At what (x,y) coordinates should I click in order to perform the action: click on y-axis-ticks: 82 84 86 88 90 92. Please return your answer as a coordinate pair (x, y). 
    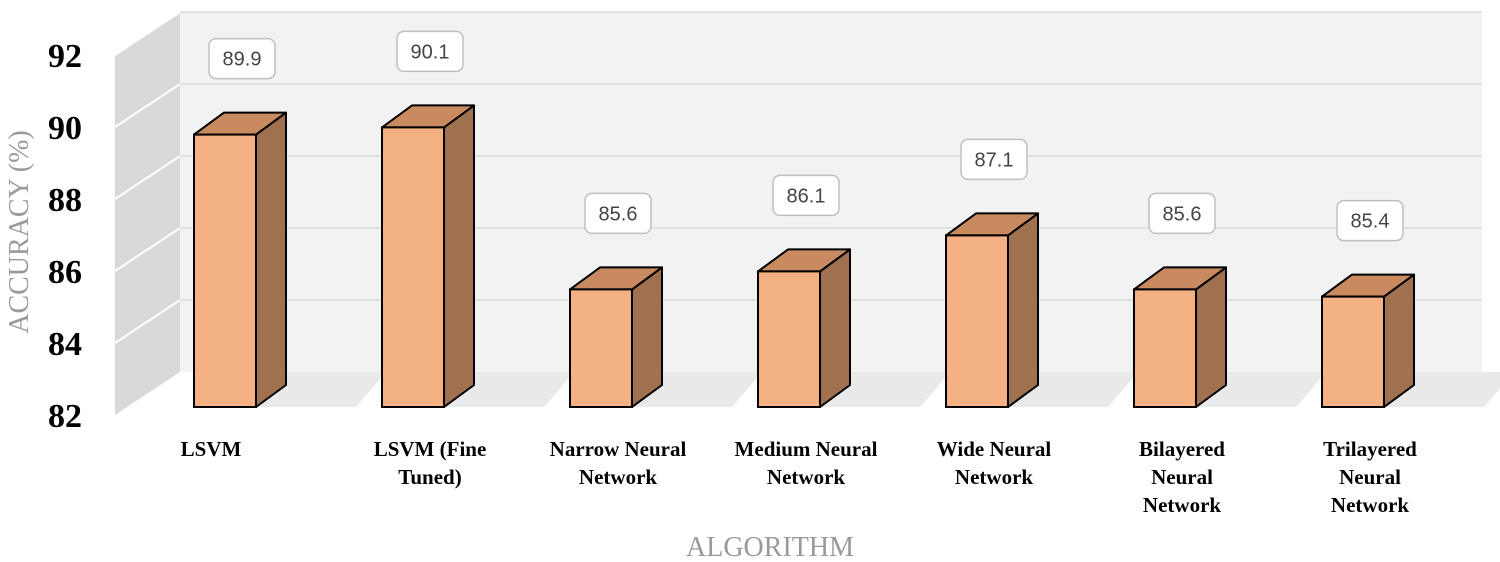
    Looking at the image, I should click on (65, 236).